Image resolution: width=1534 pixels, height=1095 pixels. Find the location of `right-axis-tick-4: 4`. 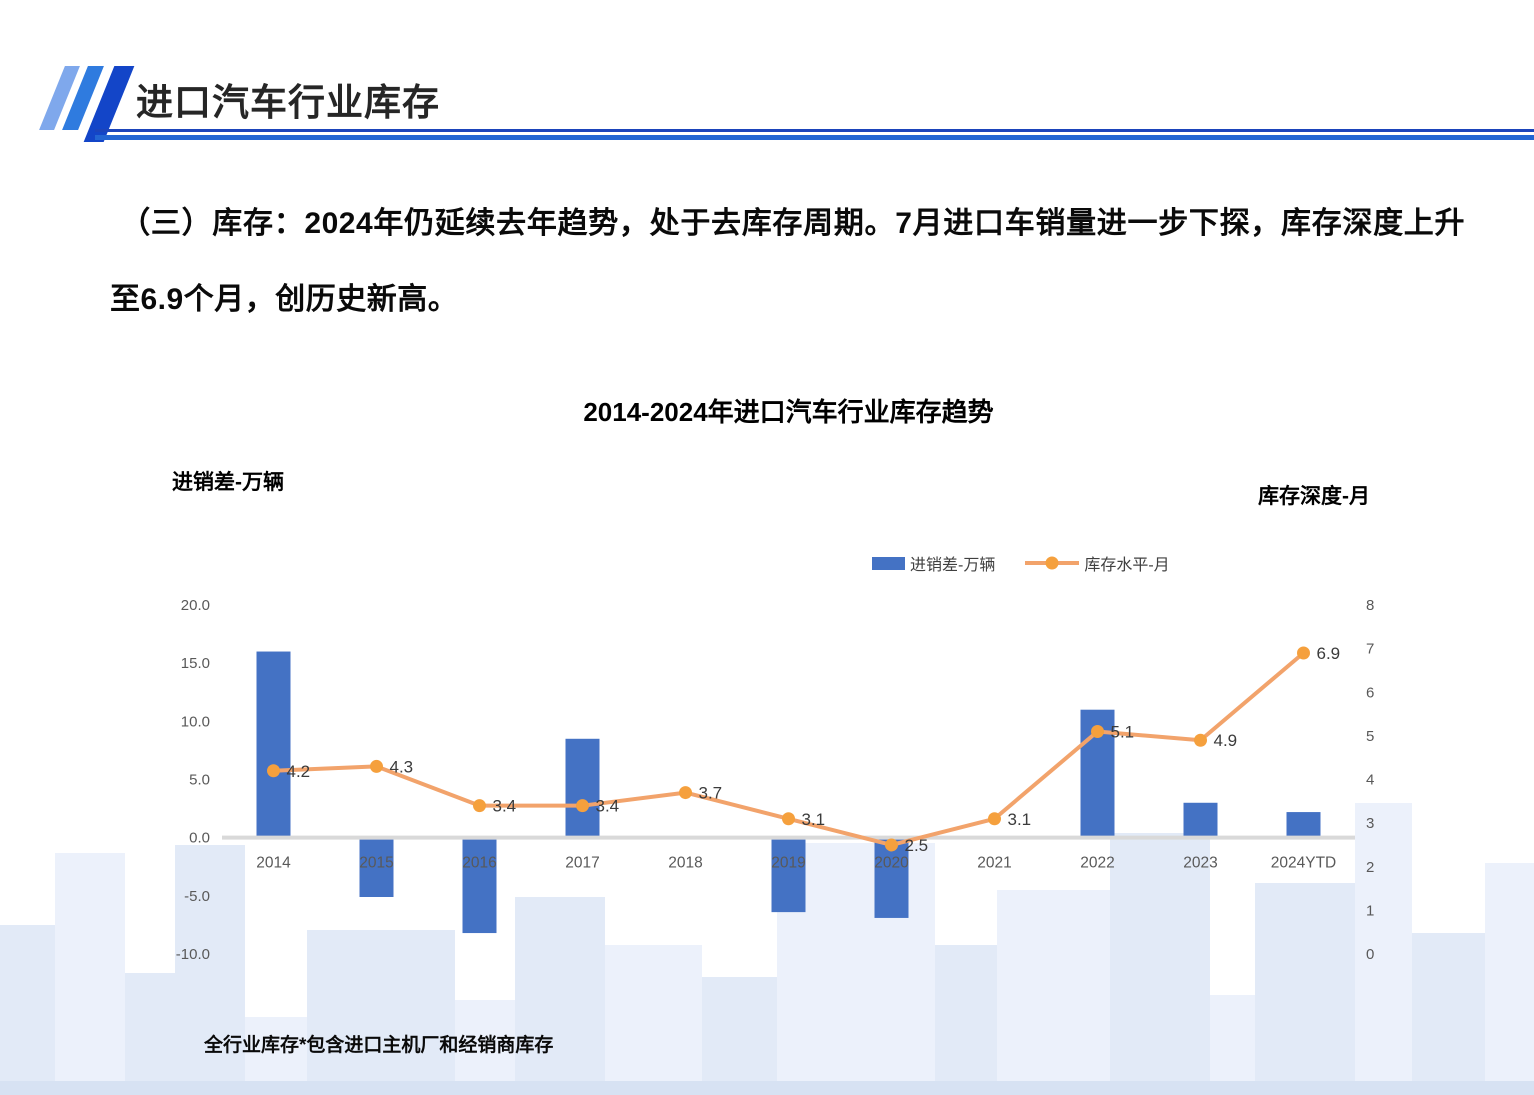

right-axis-tick-4: 4 is located at coordinates (1370, 780).